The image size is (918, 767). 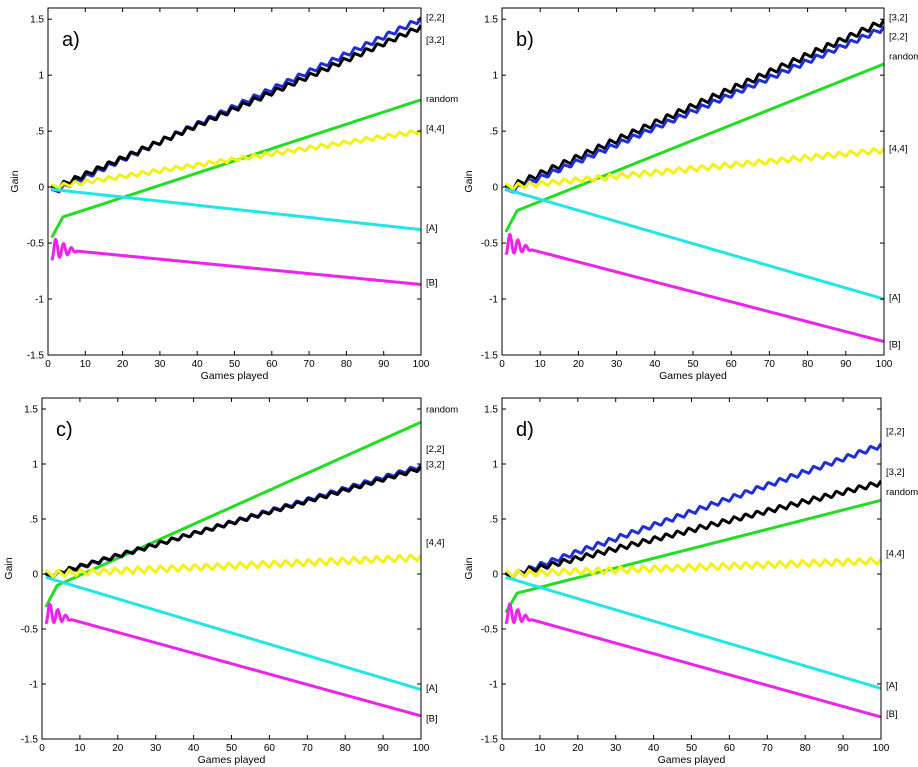 What do you see at coordinates (384, 748) in the screenshot?
I see `x-tick-label: 90` at bounding box center [384, 748].